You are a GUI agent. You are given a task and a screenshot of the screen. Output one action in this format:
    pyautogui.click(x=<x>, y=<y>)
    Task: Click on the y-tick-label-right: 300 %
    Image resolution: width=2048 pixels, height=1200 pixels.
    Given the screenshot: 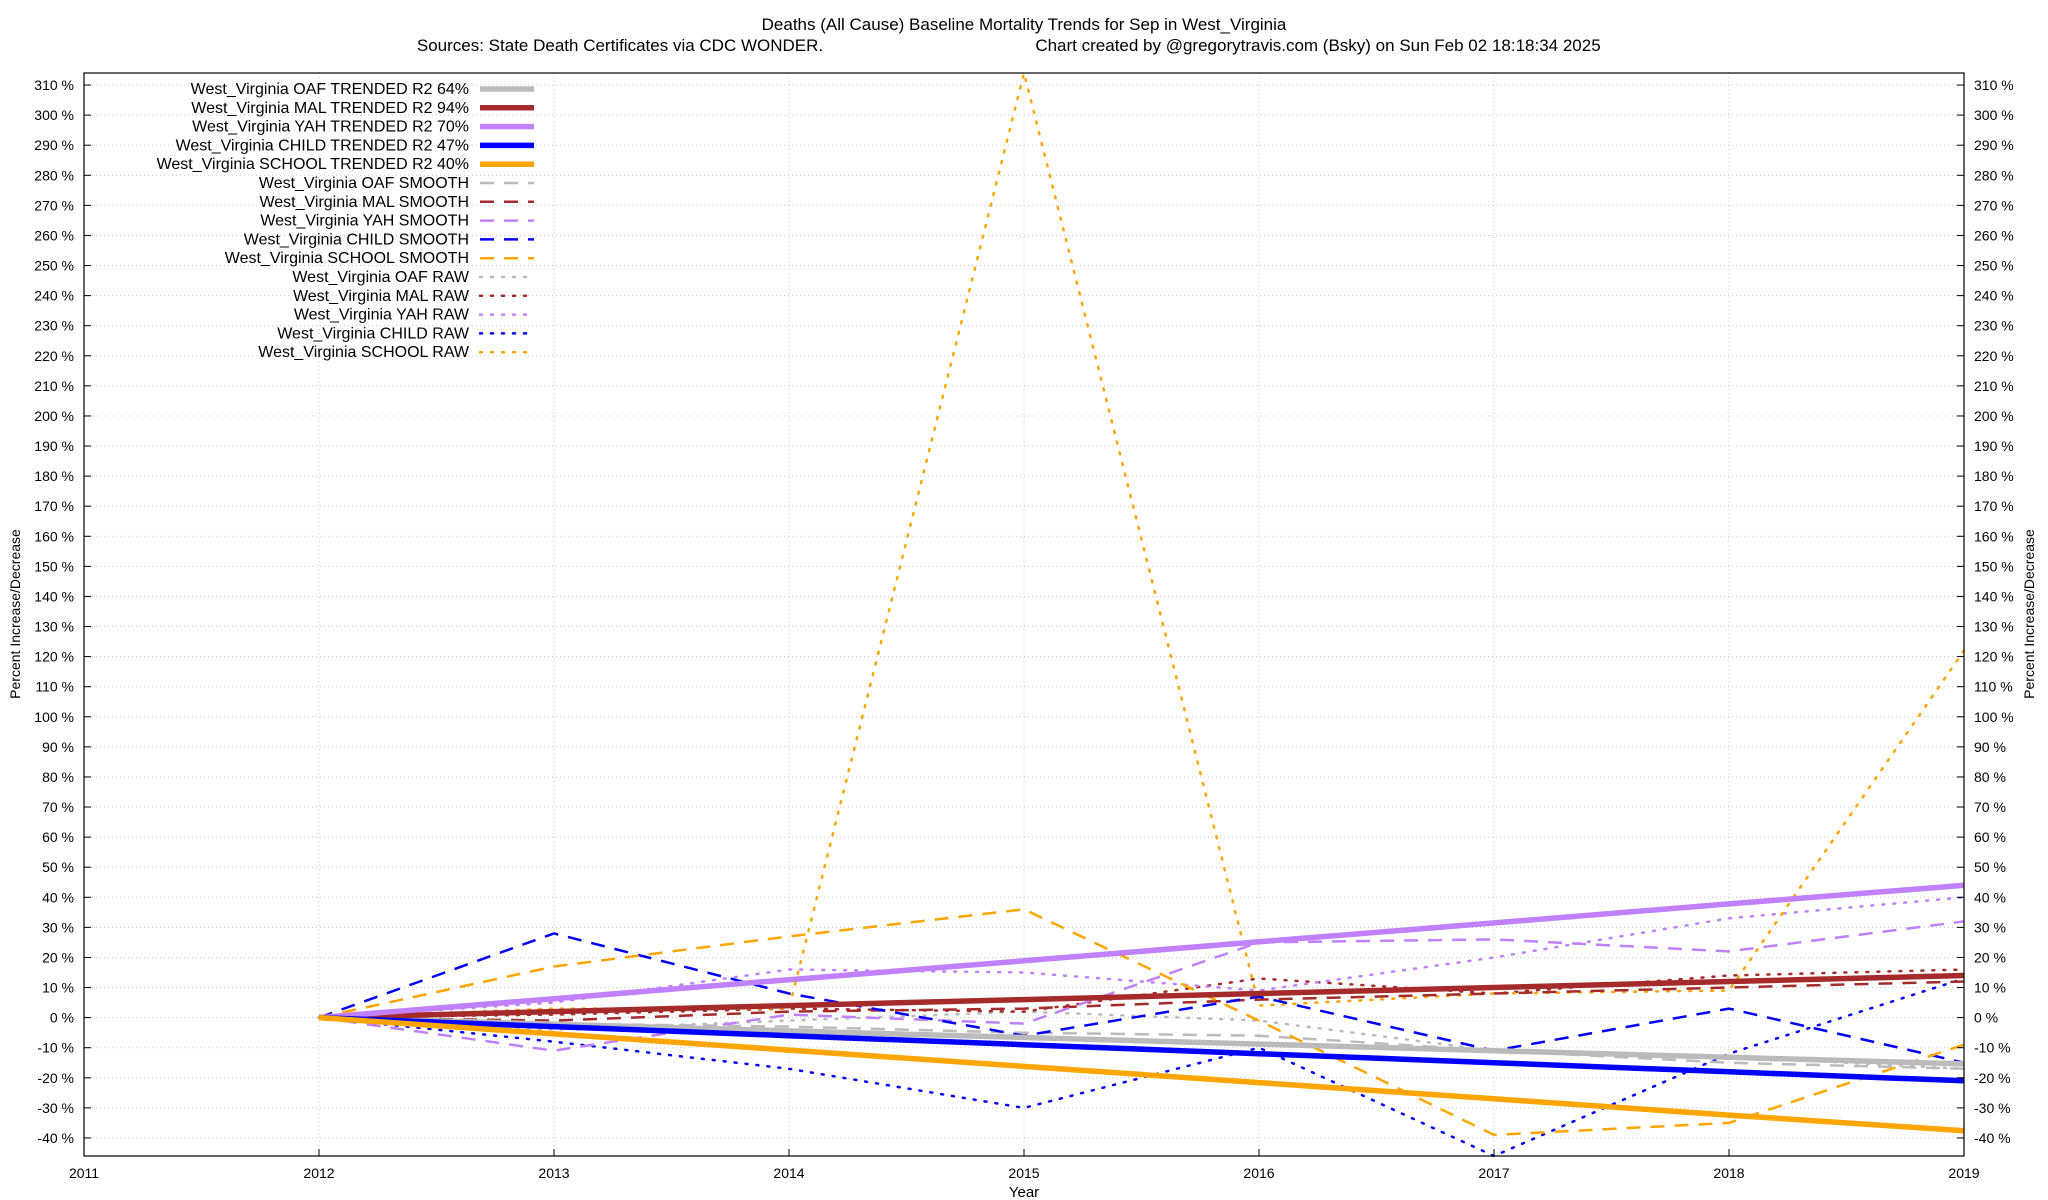 What is the action you would take?
    pyautogui.click(x=1994, y=115)
    